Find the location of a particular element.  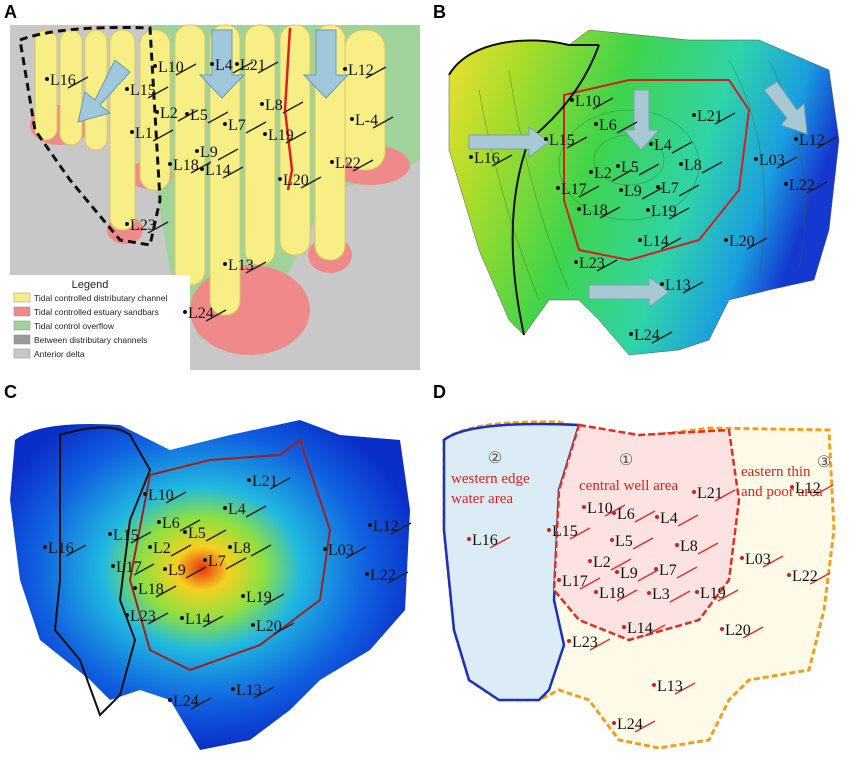

well-label: L10 is located at coordinates (588, 101).